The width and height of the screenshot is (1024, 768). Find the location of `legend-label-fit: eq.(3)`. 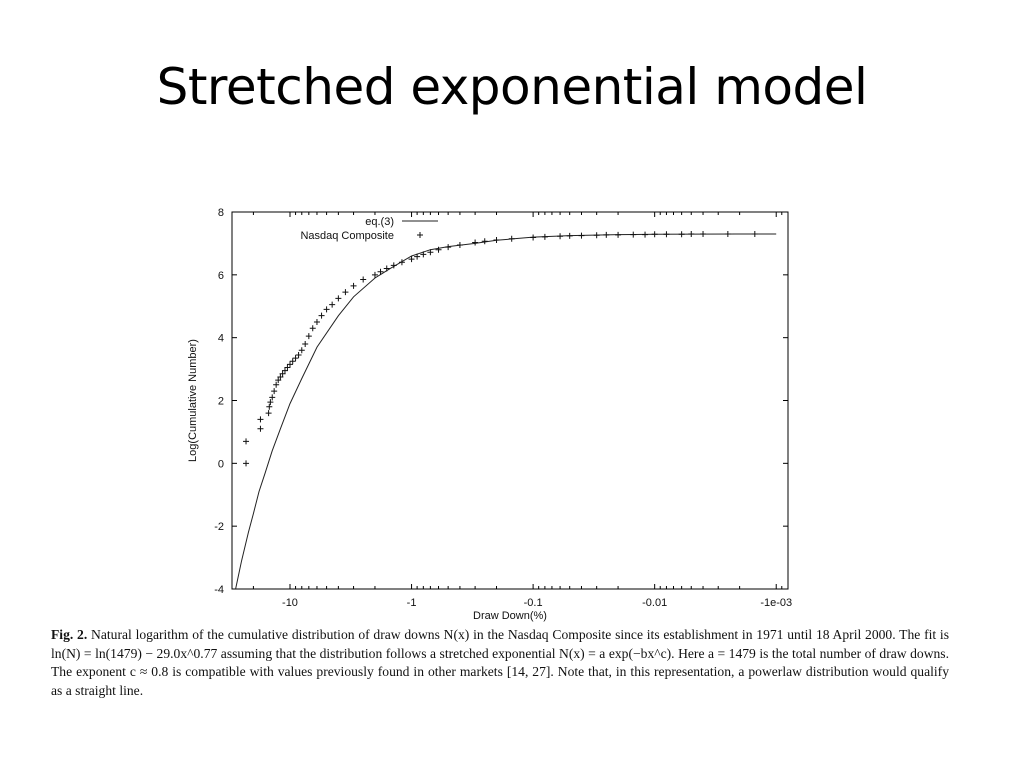

legend-label-fit: eq.(3) is located at coordinates (379, 222).